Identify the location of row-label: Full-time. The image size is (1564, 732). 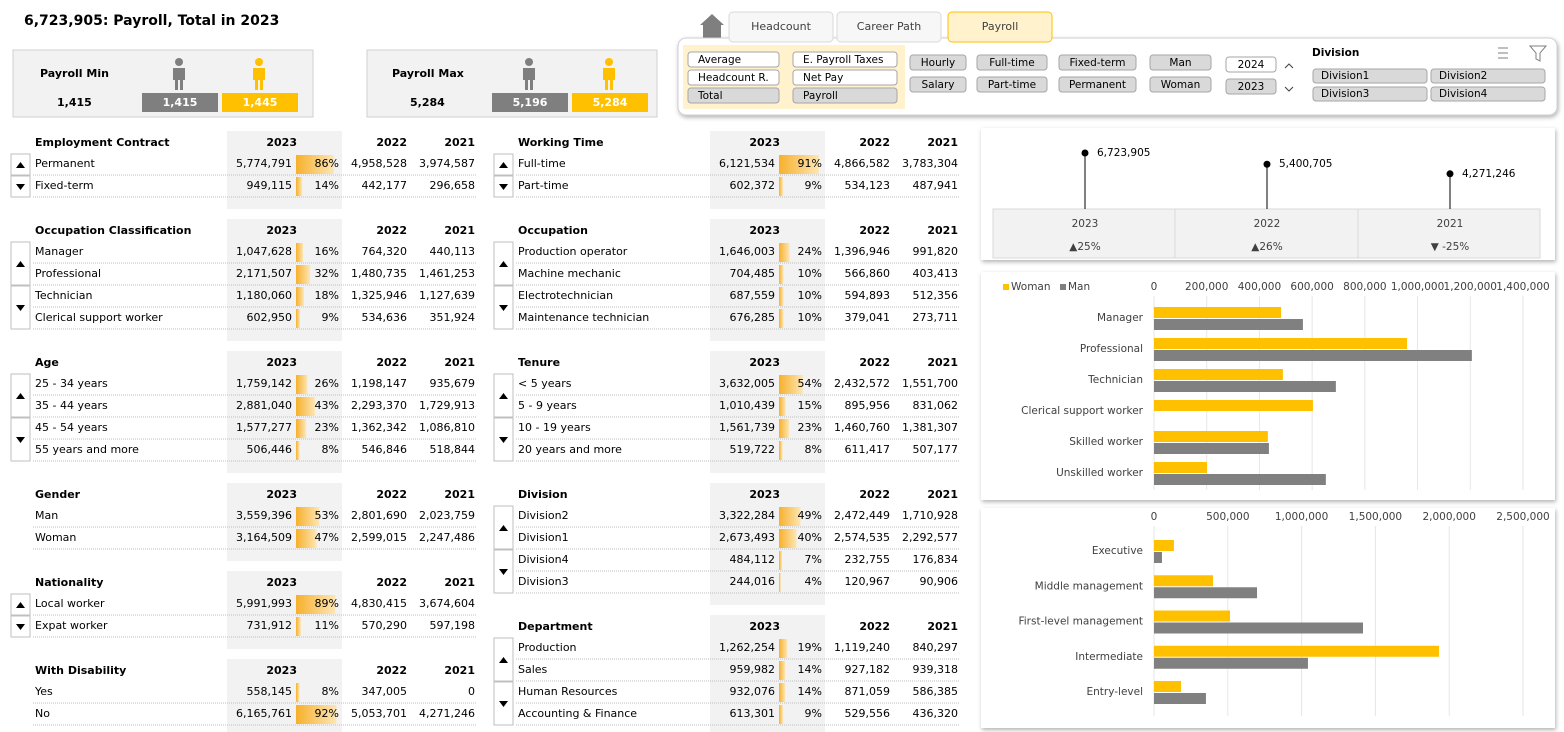
(542, 163).